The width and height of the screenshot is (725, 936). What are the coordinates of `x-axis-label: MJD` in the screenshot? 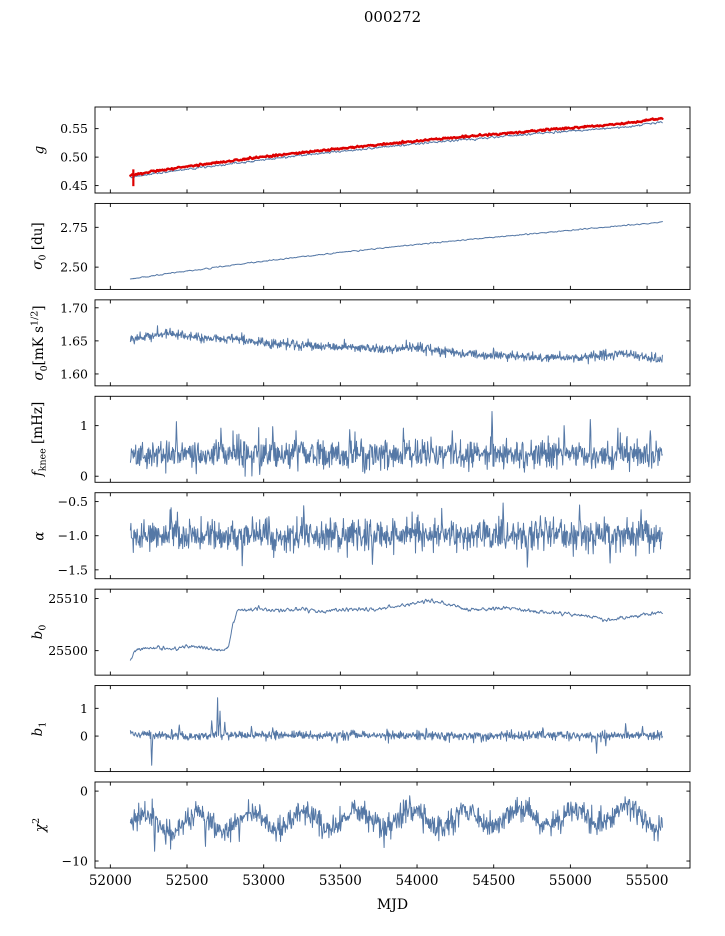 It's located at (392, 905).